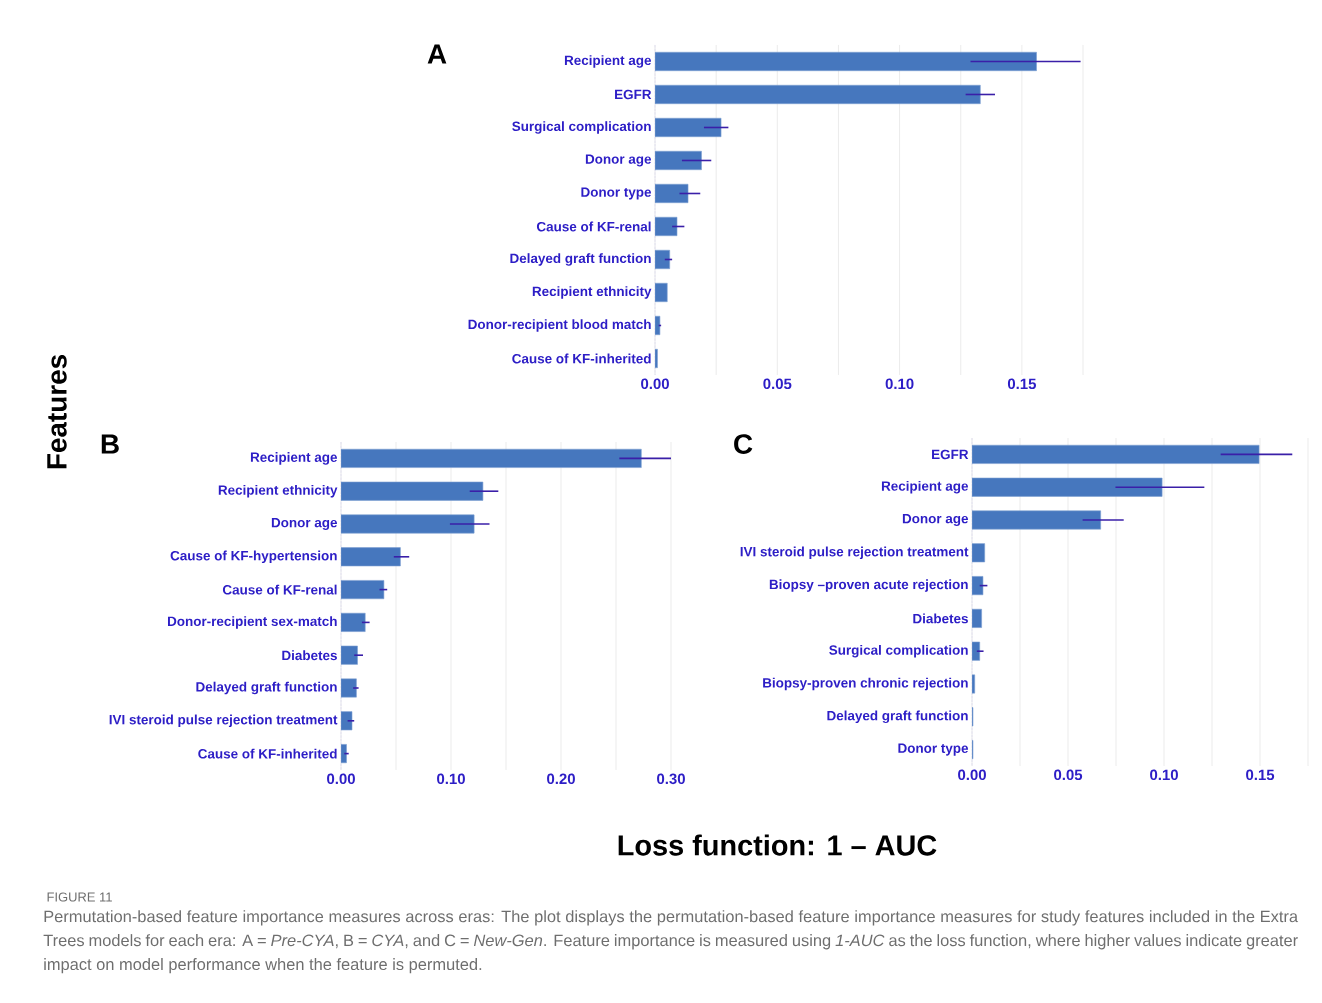 The width and height of the screenshot is (1322, 1003). What do you see at coordinates (671, 779) in the screenshot?
I see `x-tick-label: 0.30` at bounding box center [671, 779].